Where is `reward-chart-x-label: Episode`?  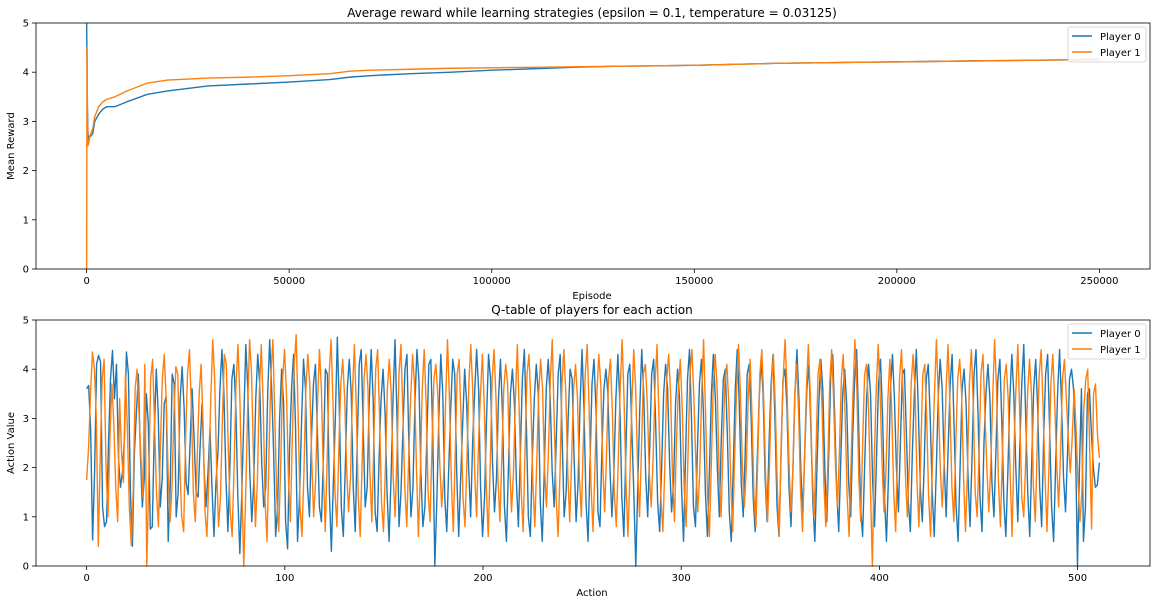
reward-chart-x-label: Episode is located at coordinates (591, 296).